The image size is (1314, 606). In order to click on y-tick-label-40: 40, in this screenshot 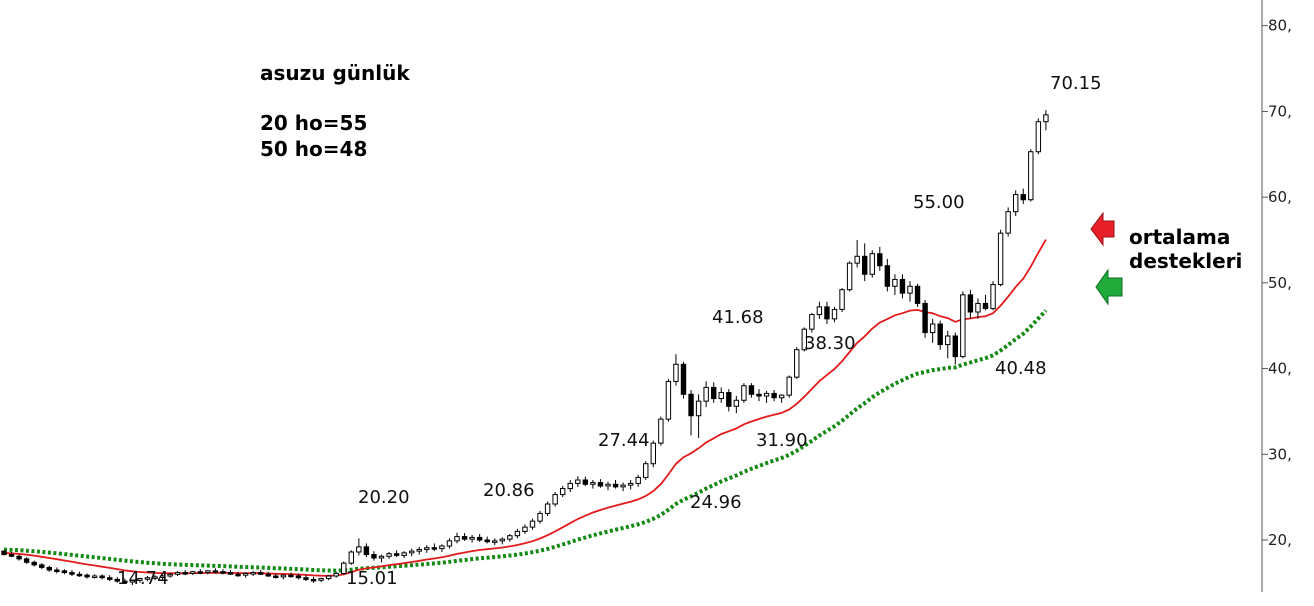, I will do `click(1280, 369)`.